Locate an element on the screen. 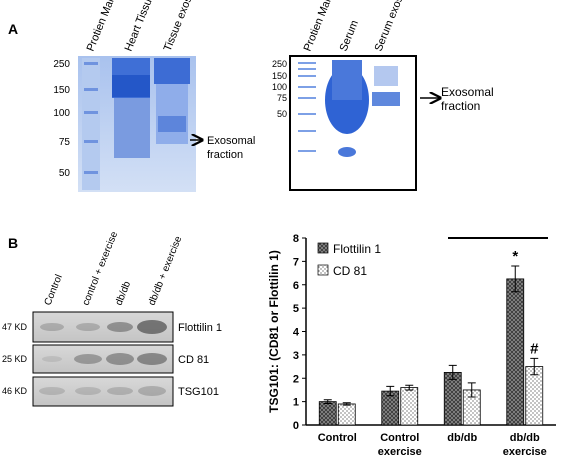 This screenshot has width=561, height=463. protein-label: TSG101 is located at coordinates (198, 392).